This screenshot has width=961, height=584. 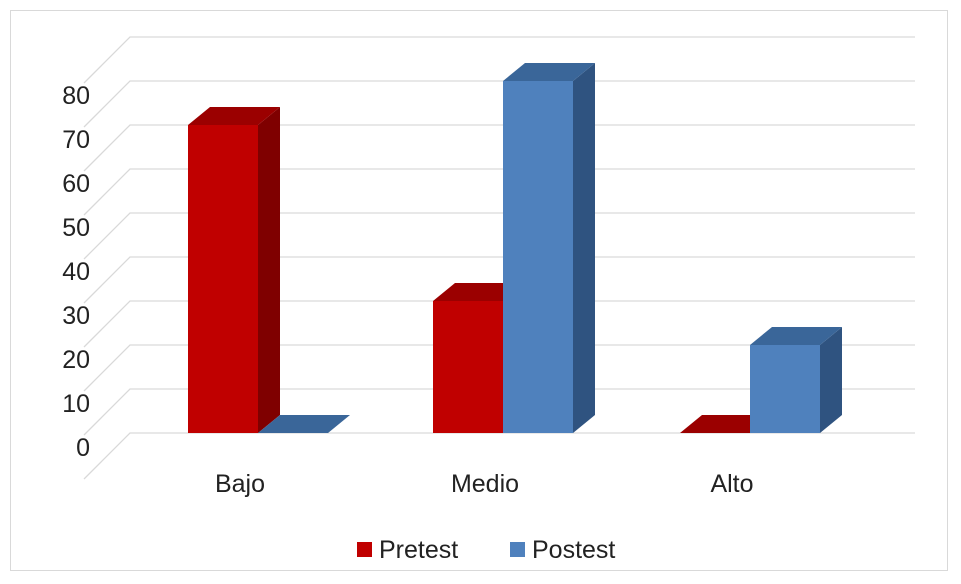 I want to click on y-tick-label: 60, so click(x=76, y=184).